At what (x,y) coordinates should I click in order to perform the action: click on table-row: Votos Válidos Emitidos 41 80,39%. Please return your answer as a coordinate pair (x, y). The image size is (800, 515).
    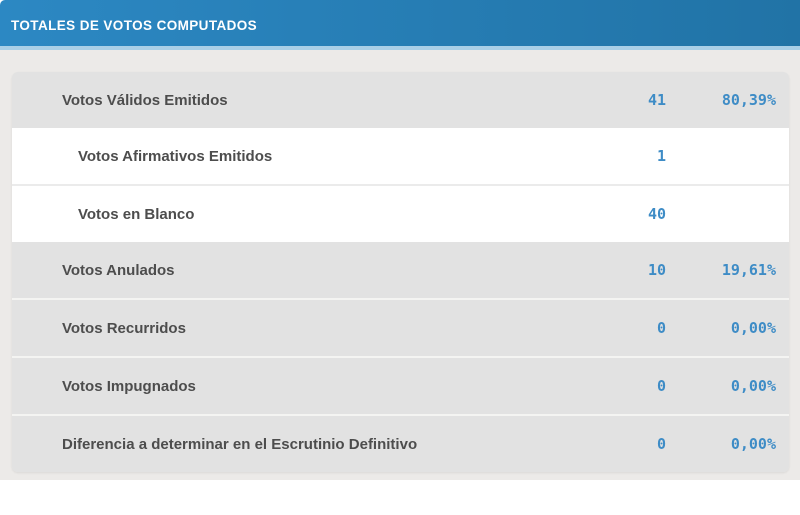
    Looking at the image, I should click on (400, 100).